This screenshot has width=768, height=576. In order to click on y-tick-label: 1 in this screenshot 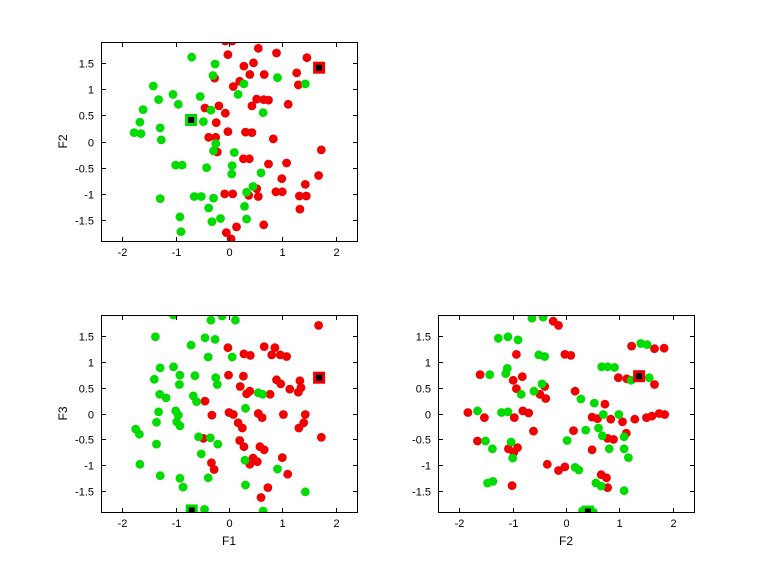, I will do `click(428, 364)`.